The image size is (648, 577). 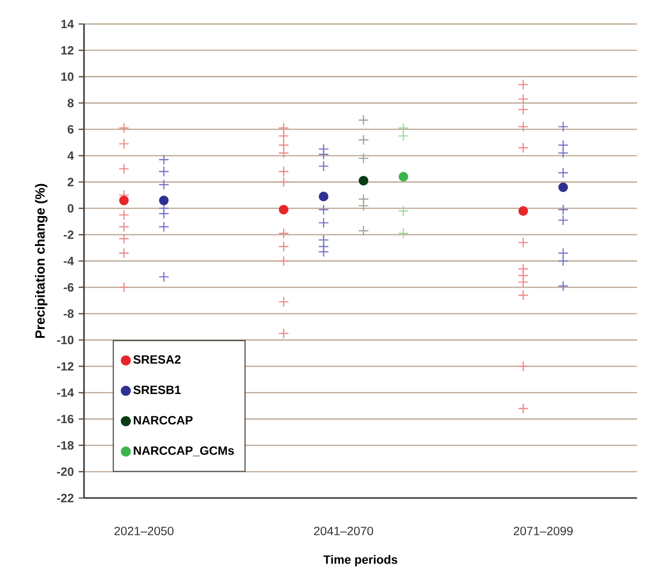 I want to click on legend-label: SRESA2, so click(x=157, y=359).